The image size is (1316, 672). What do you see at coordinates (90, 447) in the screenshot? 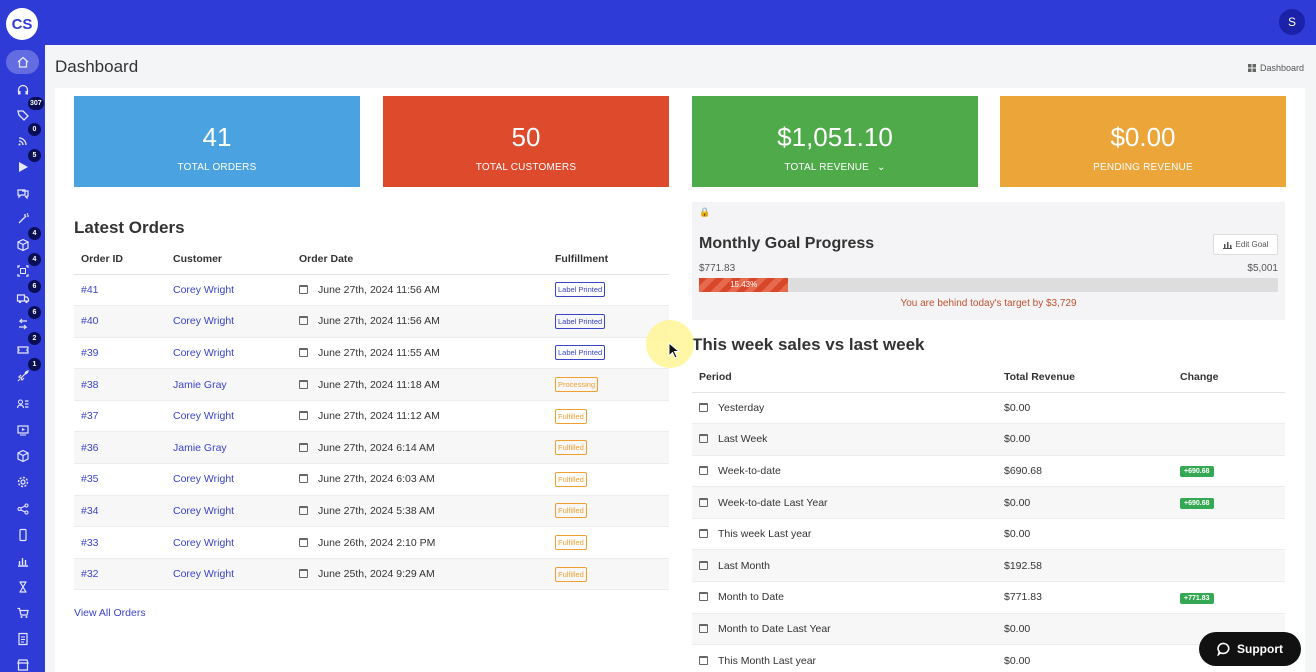
I see `order-id-link: #36` at bounding box center [90, 447].